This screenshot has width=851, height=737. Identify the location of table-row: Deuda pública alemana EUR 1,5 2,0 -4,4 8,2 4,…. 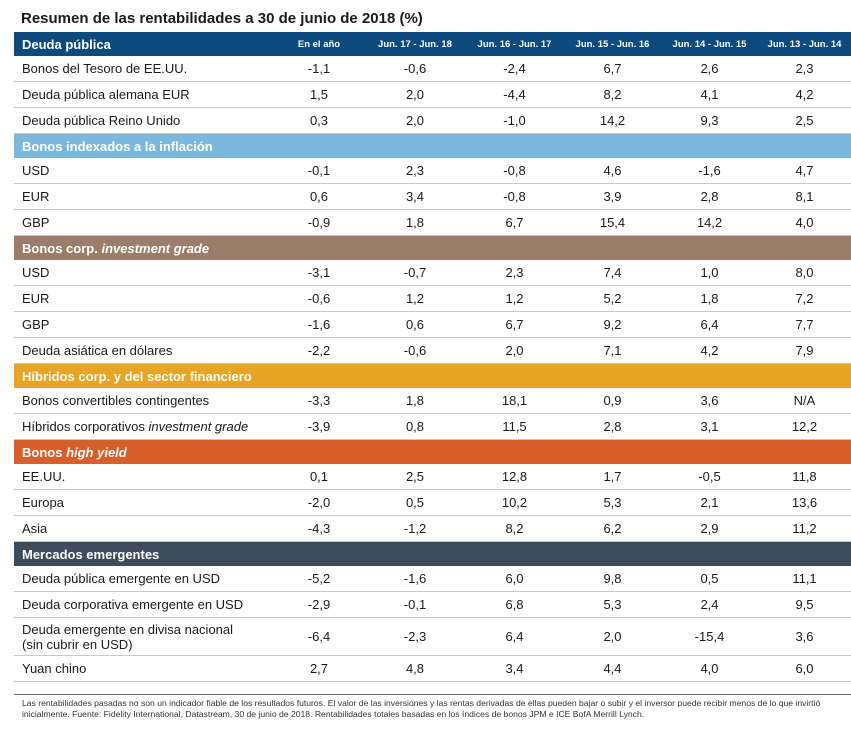
(432, 95).